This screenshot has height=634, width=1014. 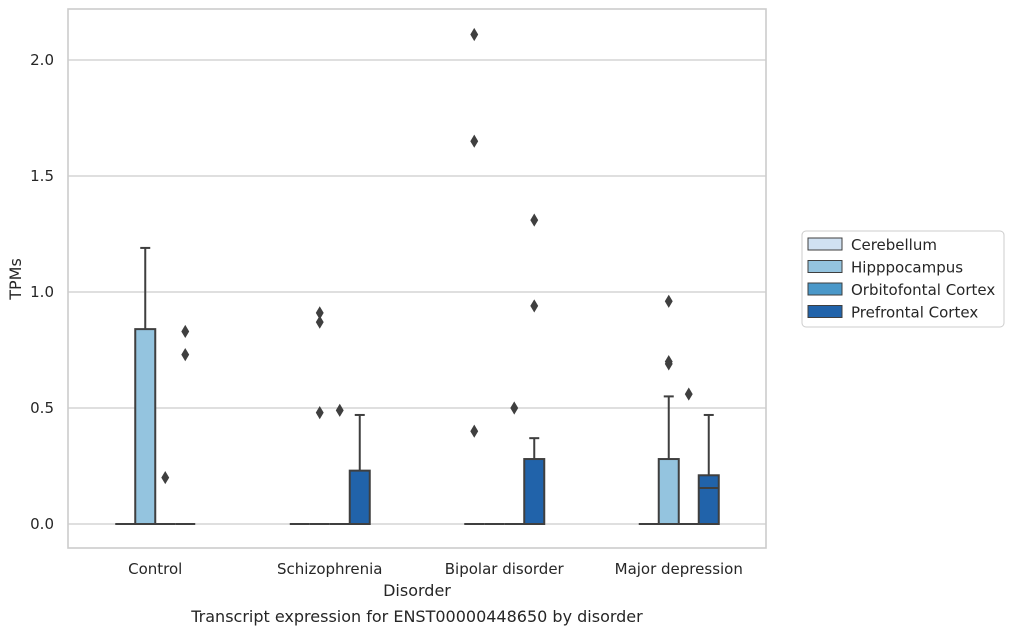 What do you see at coordinates (894, 245) in the screenshot?
I see `legend-label: Cerebellum` at bounding box center [894, 245].